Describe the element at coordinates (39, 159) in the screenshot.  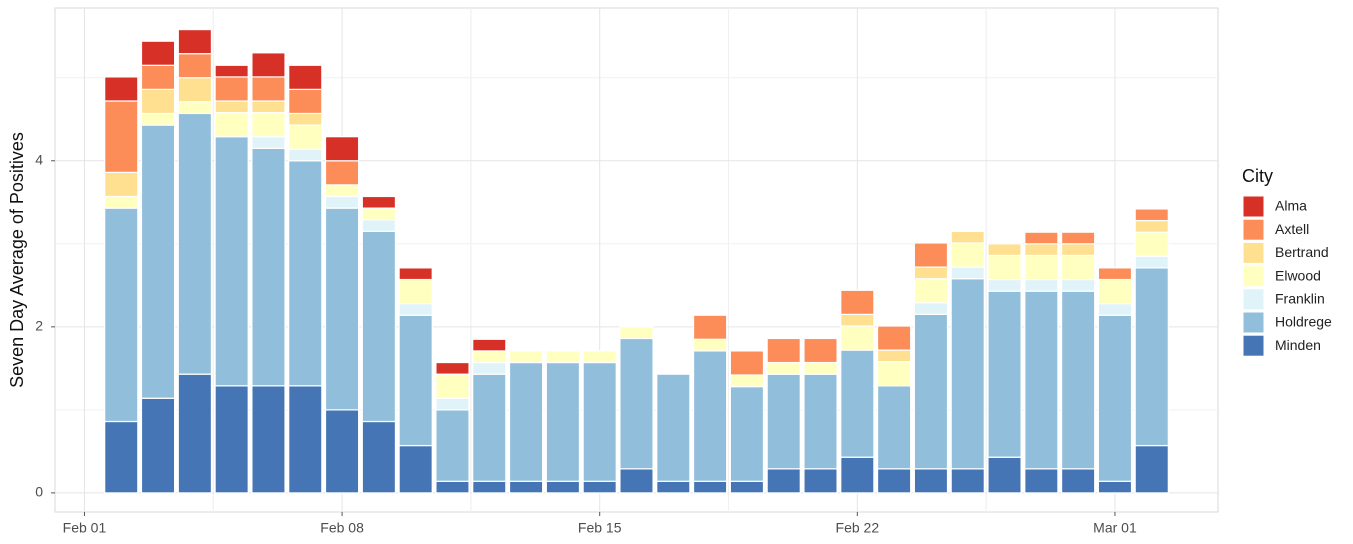
I see `y-tick-label: 4` at that location.